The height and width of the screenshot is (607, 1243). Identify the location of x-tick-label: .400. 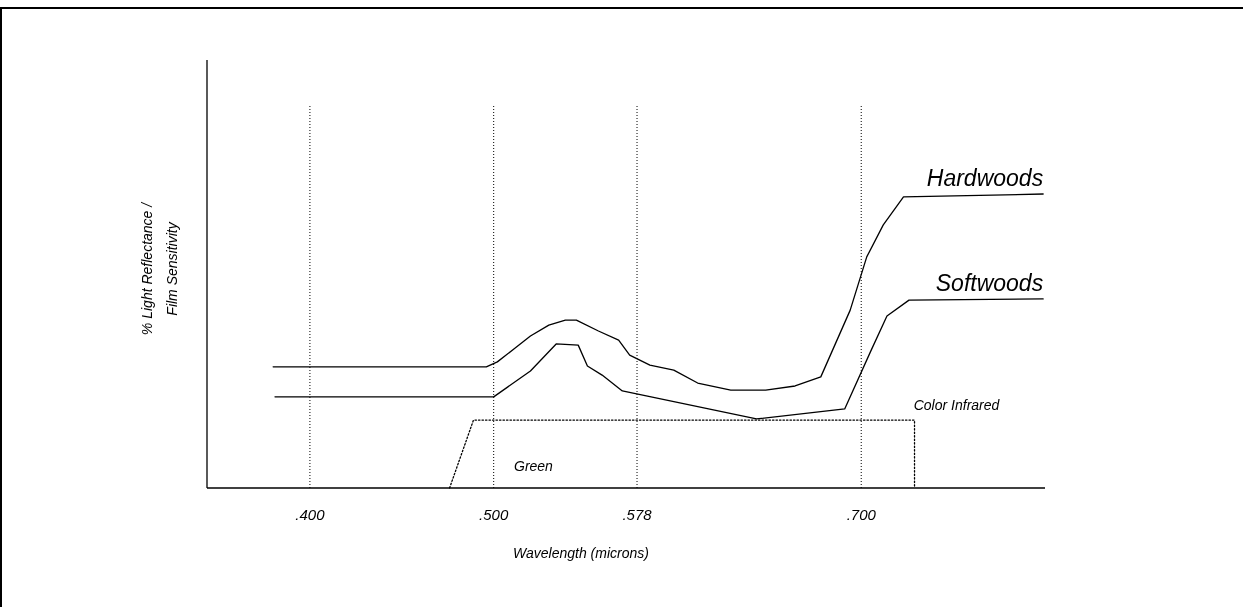
(310, 514).